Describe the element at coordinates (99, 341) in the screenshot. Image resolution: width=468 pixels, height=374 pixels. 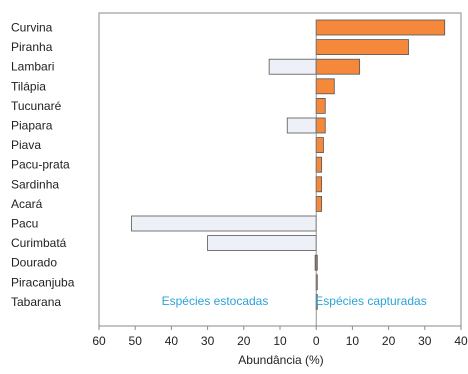
I see `x-tick-label: 60` at that location.